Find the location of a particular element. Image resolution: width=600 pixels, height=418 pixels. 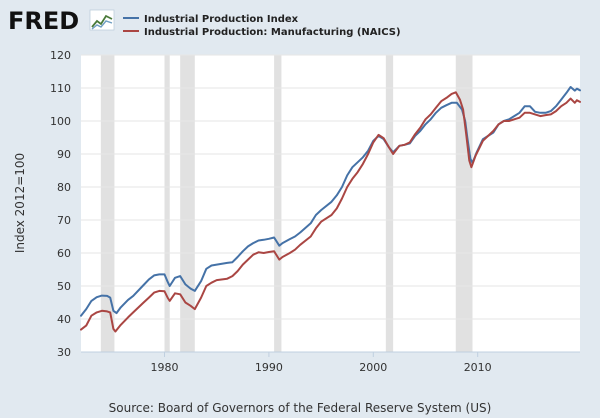

y-tick-label-1: 40 is located at coordinates (64, 319).